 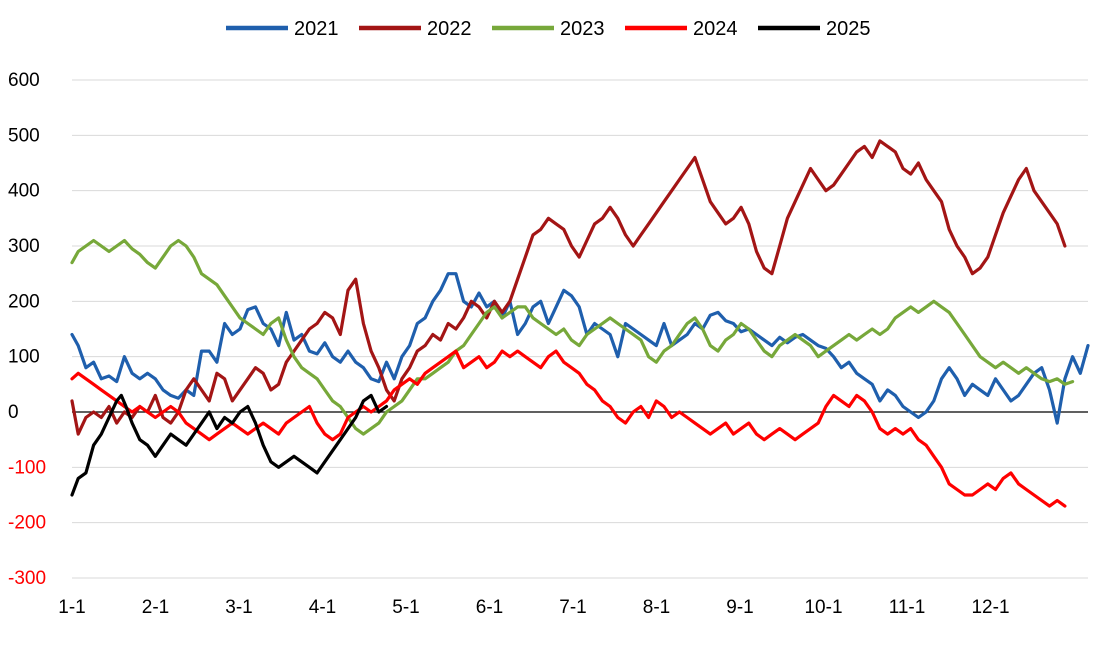 I want to click on y-tick-label: 400, so click(x=24, y=191).